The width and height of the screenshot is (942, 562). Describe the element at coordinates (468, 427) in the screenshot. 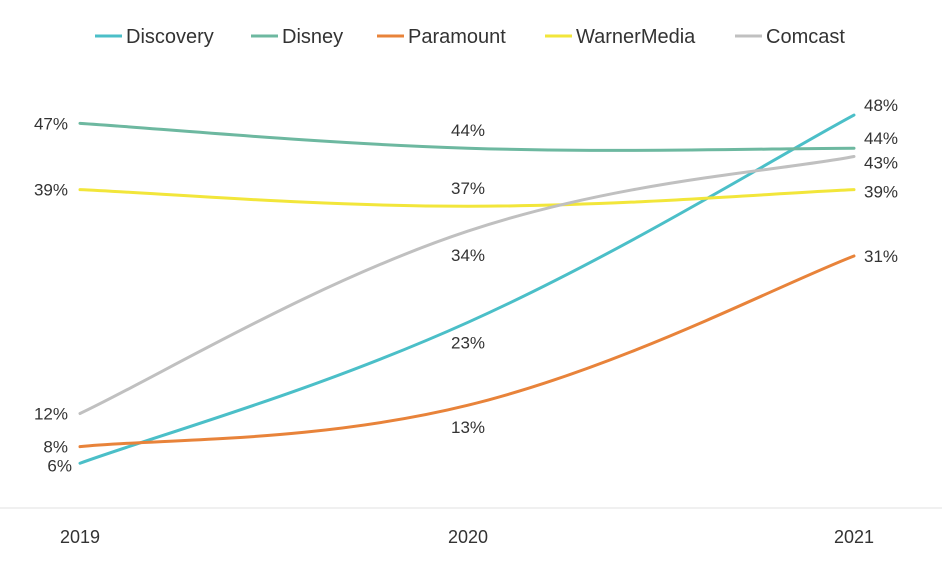

I see `data-label-paramount-2020: 13%` at that location.